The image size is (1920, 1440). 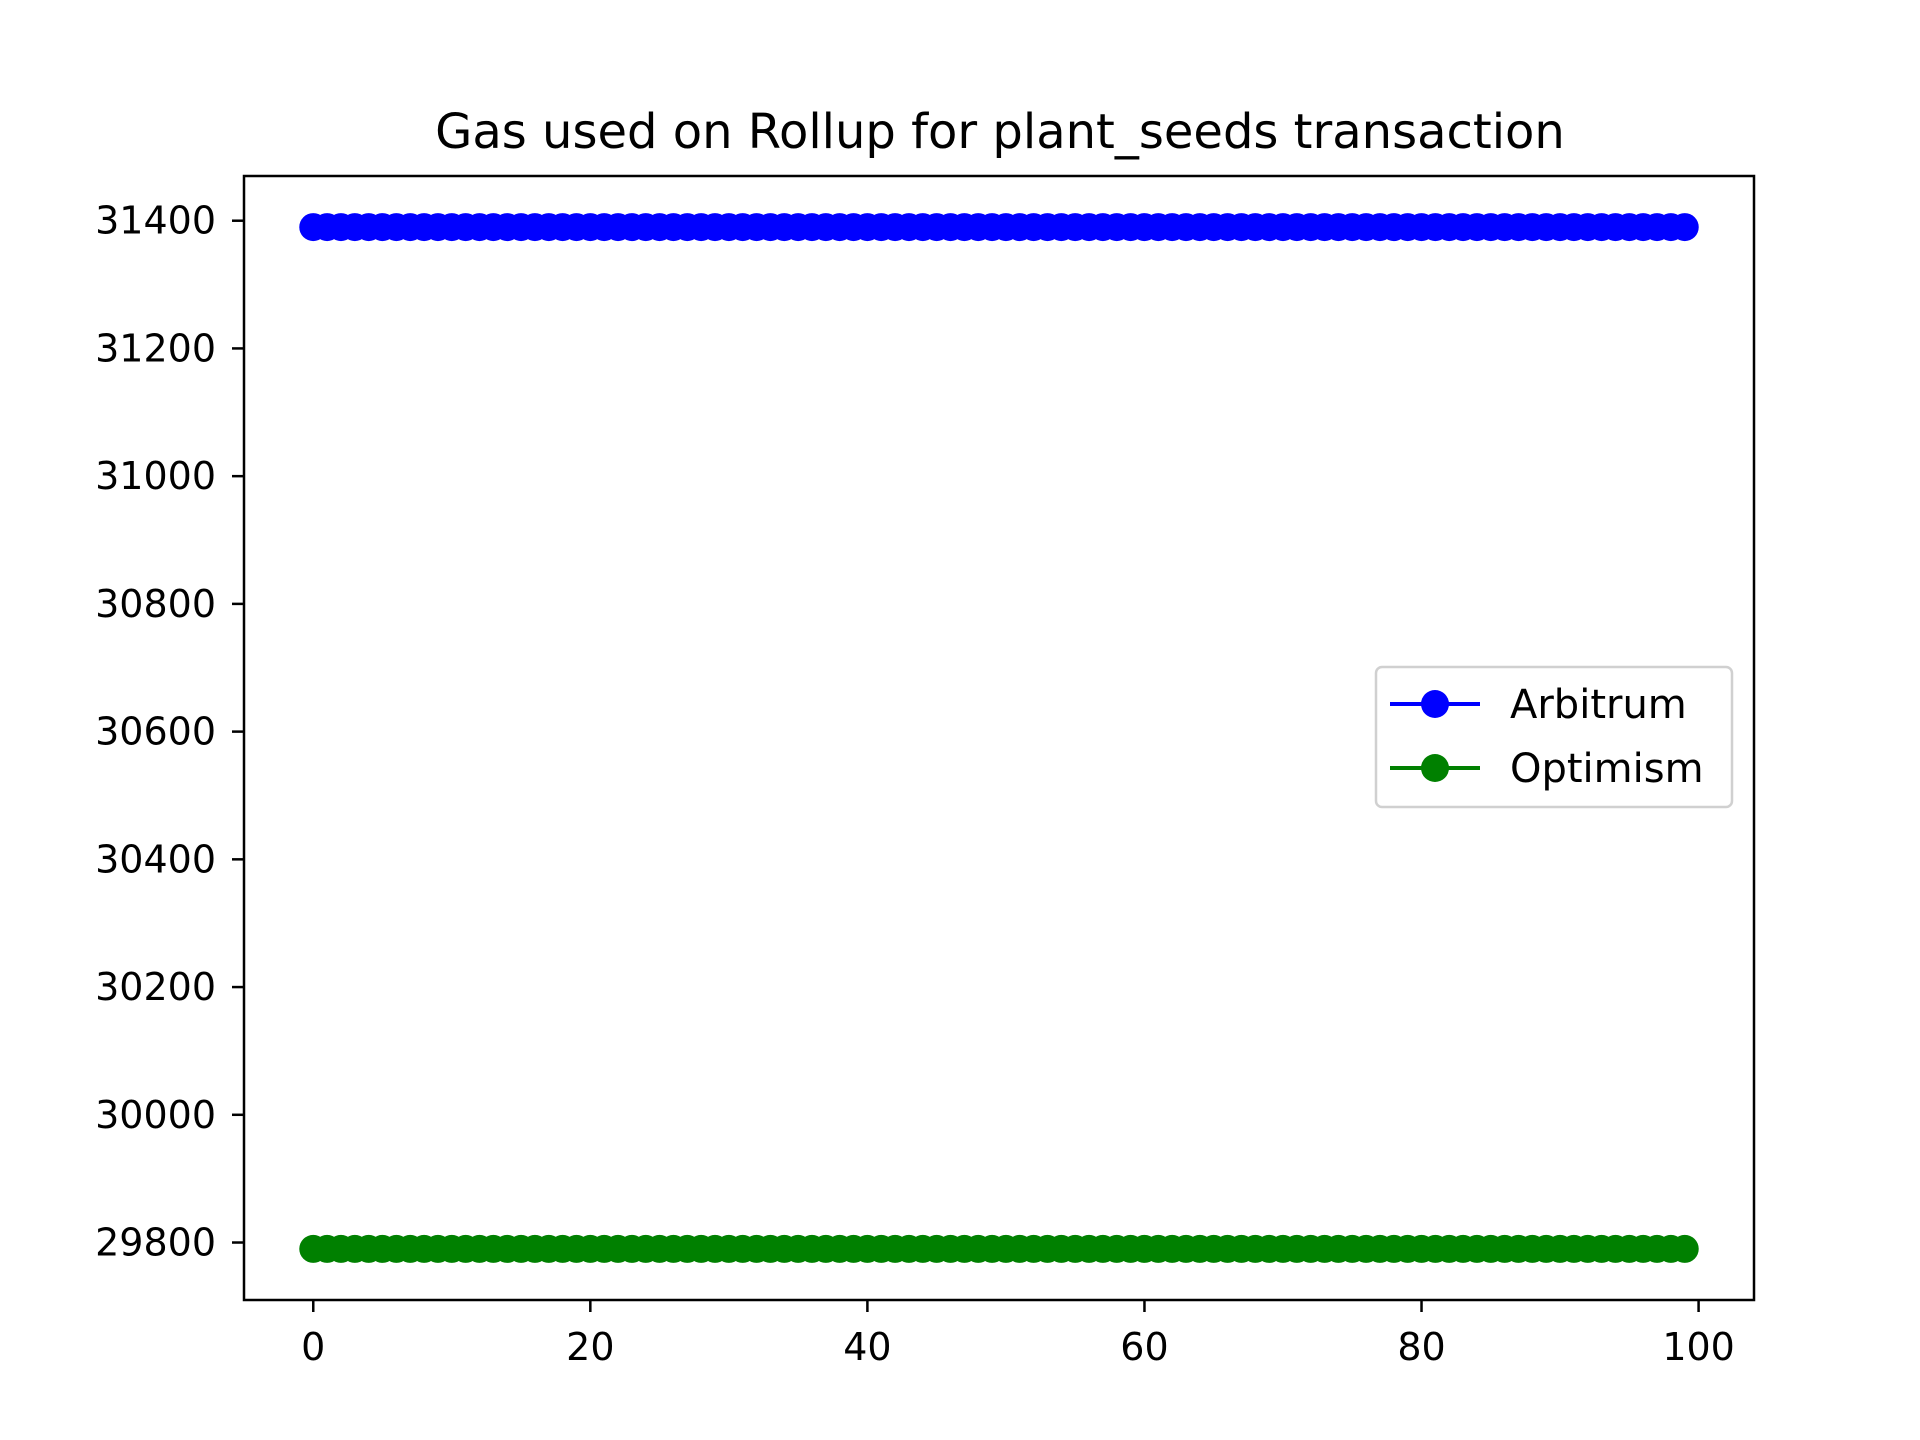 What do you see at coordinates (1607, 769) in the screenshot?
I see `legend-label-optimism: Optimism` at bounding box center [1607, 769].